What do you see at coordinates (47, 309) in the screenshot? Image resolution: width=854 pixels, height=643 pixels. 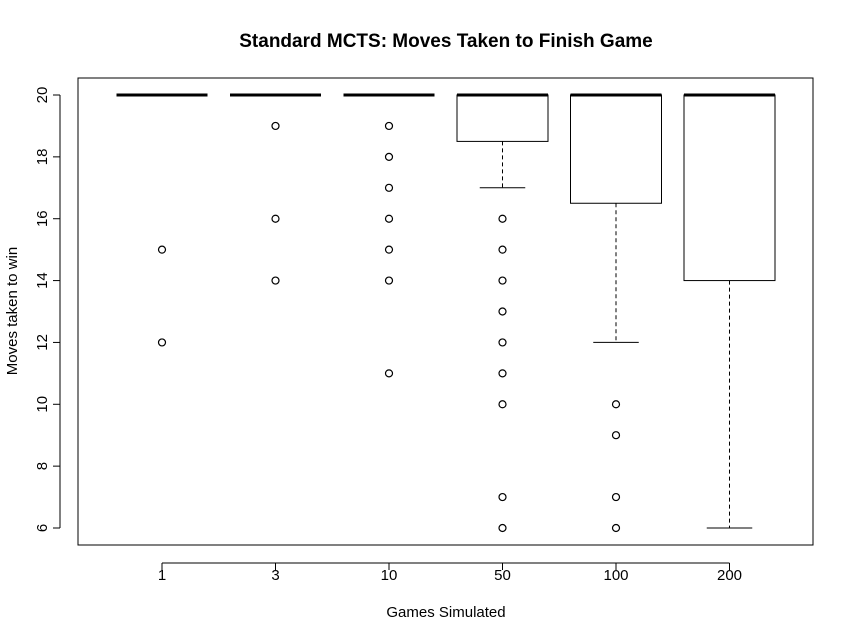 I see `y-axis: 6 8 10 12 14 16 18 20` at bounding box center [47, 309].